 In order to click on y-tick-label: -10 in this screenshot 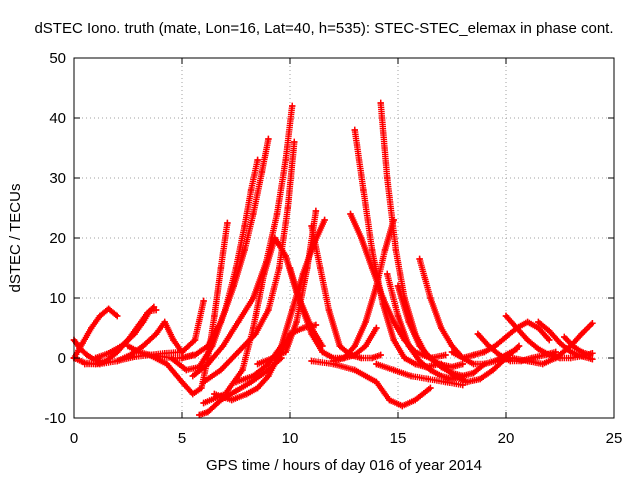, I will do `click(55, 418)`.